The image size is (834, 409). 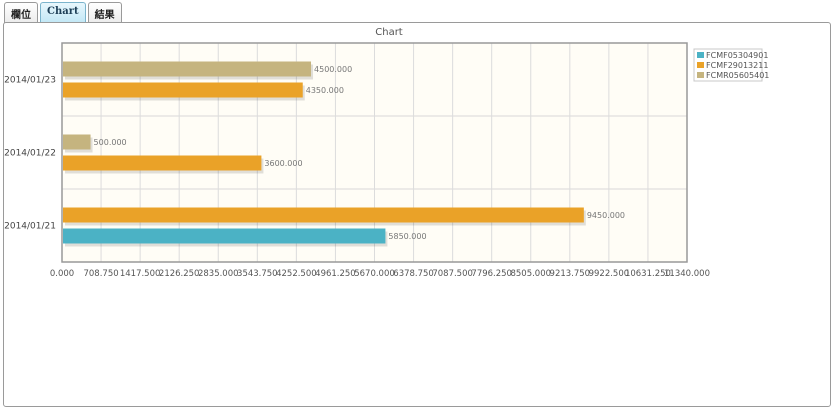 I want to click on x-tick-label: 2835.000, so click(x=218, y=274).